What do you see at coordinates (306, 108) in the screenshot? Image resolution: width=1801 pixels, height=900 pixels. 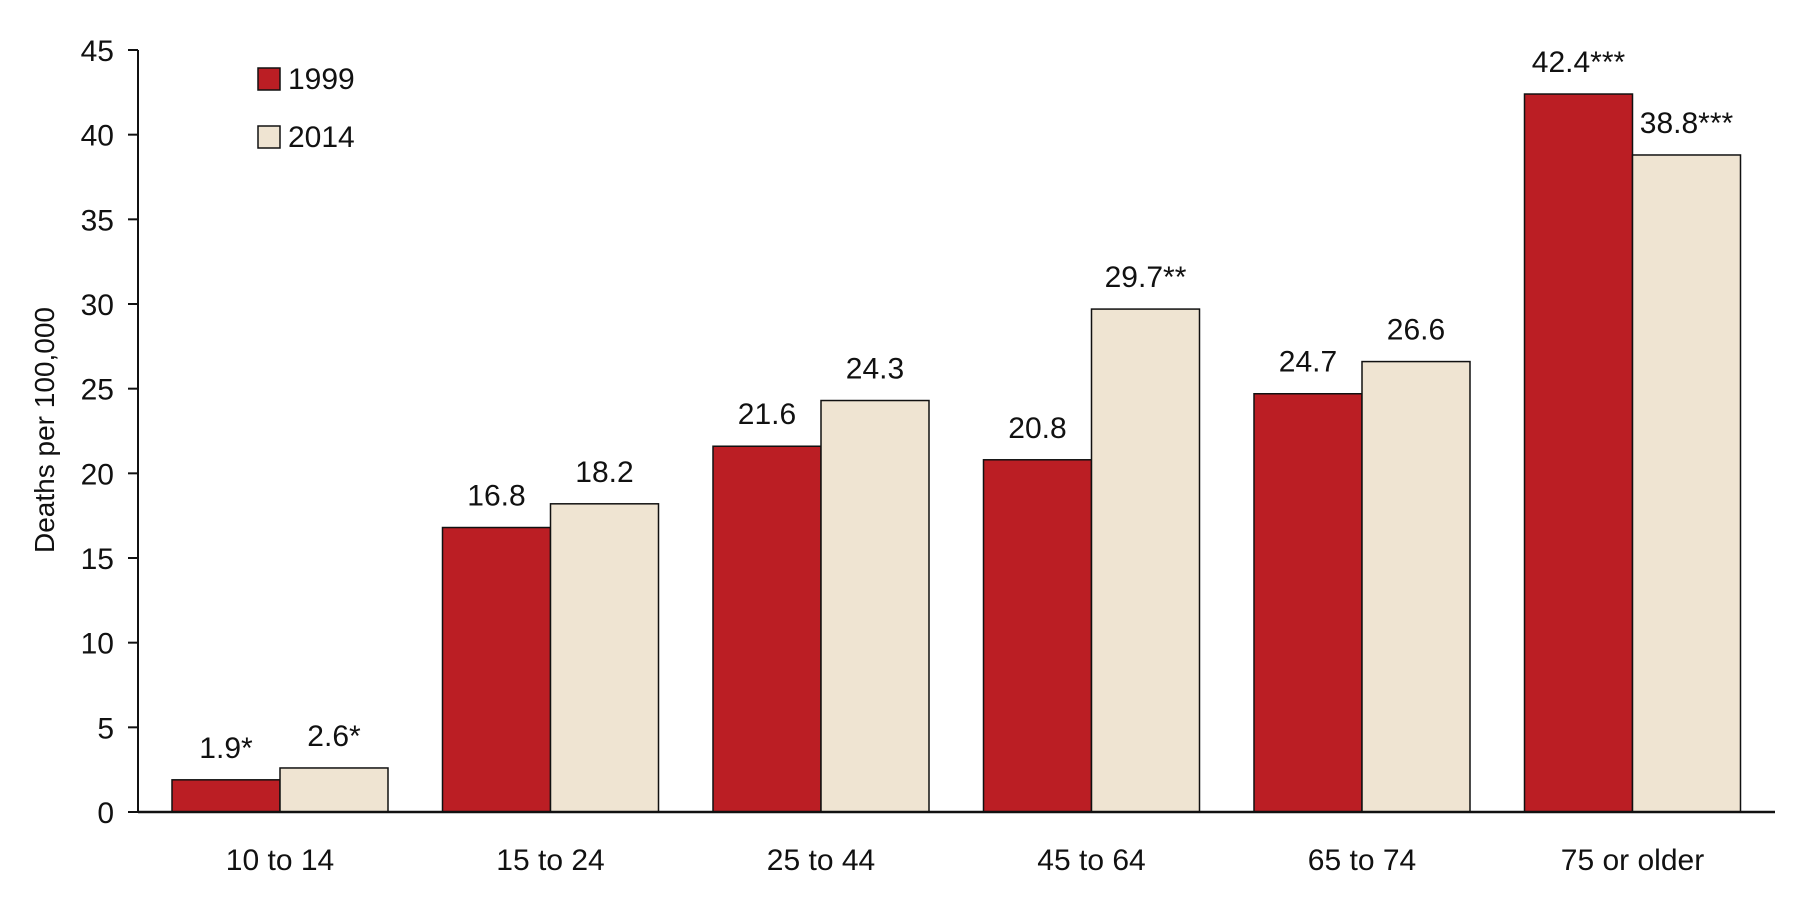 I see `legend: 1999 2014` at bounding box center [306, 108].